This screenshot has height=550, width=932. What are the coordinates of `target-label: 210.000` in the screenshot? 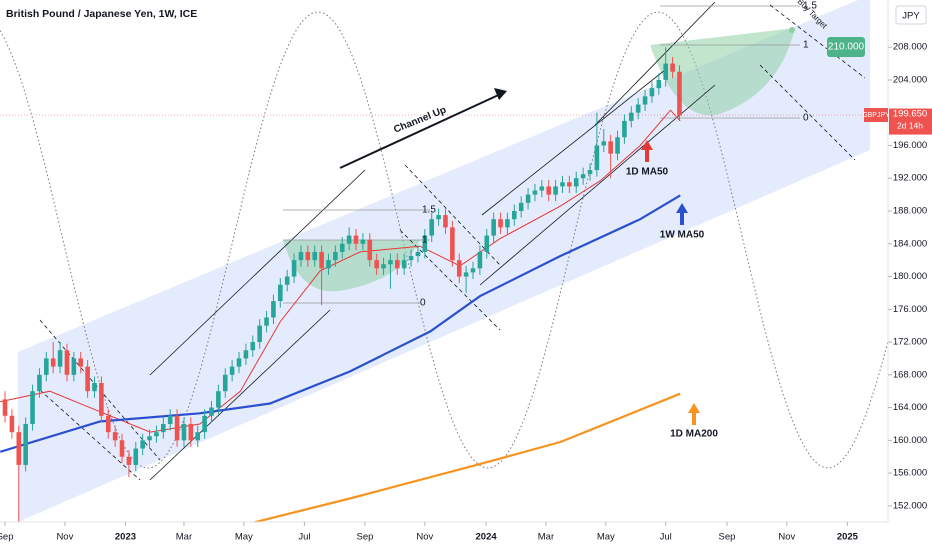 It's located at (846, 47).